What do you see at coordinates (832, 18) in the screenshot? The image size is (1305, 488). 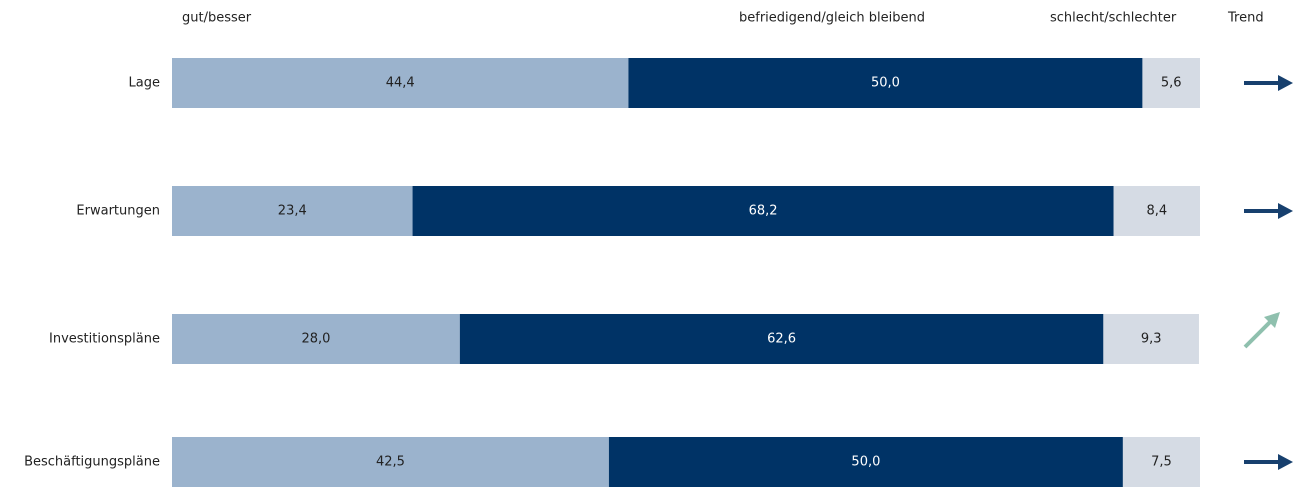 I see `legend-label: befriedigend/gleich bleibend` at bounding box center [832, 18].